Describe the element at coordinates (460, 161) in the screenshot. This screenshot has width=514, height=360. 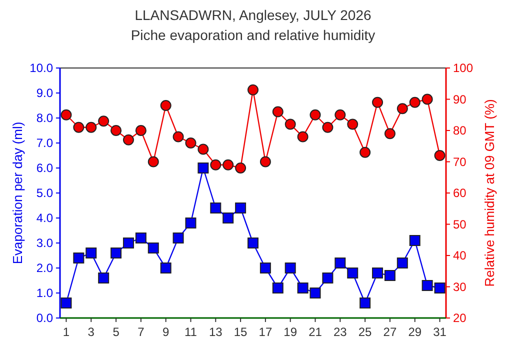
I see `y2-tick-label: 70` at that location.